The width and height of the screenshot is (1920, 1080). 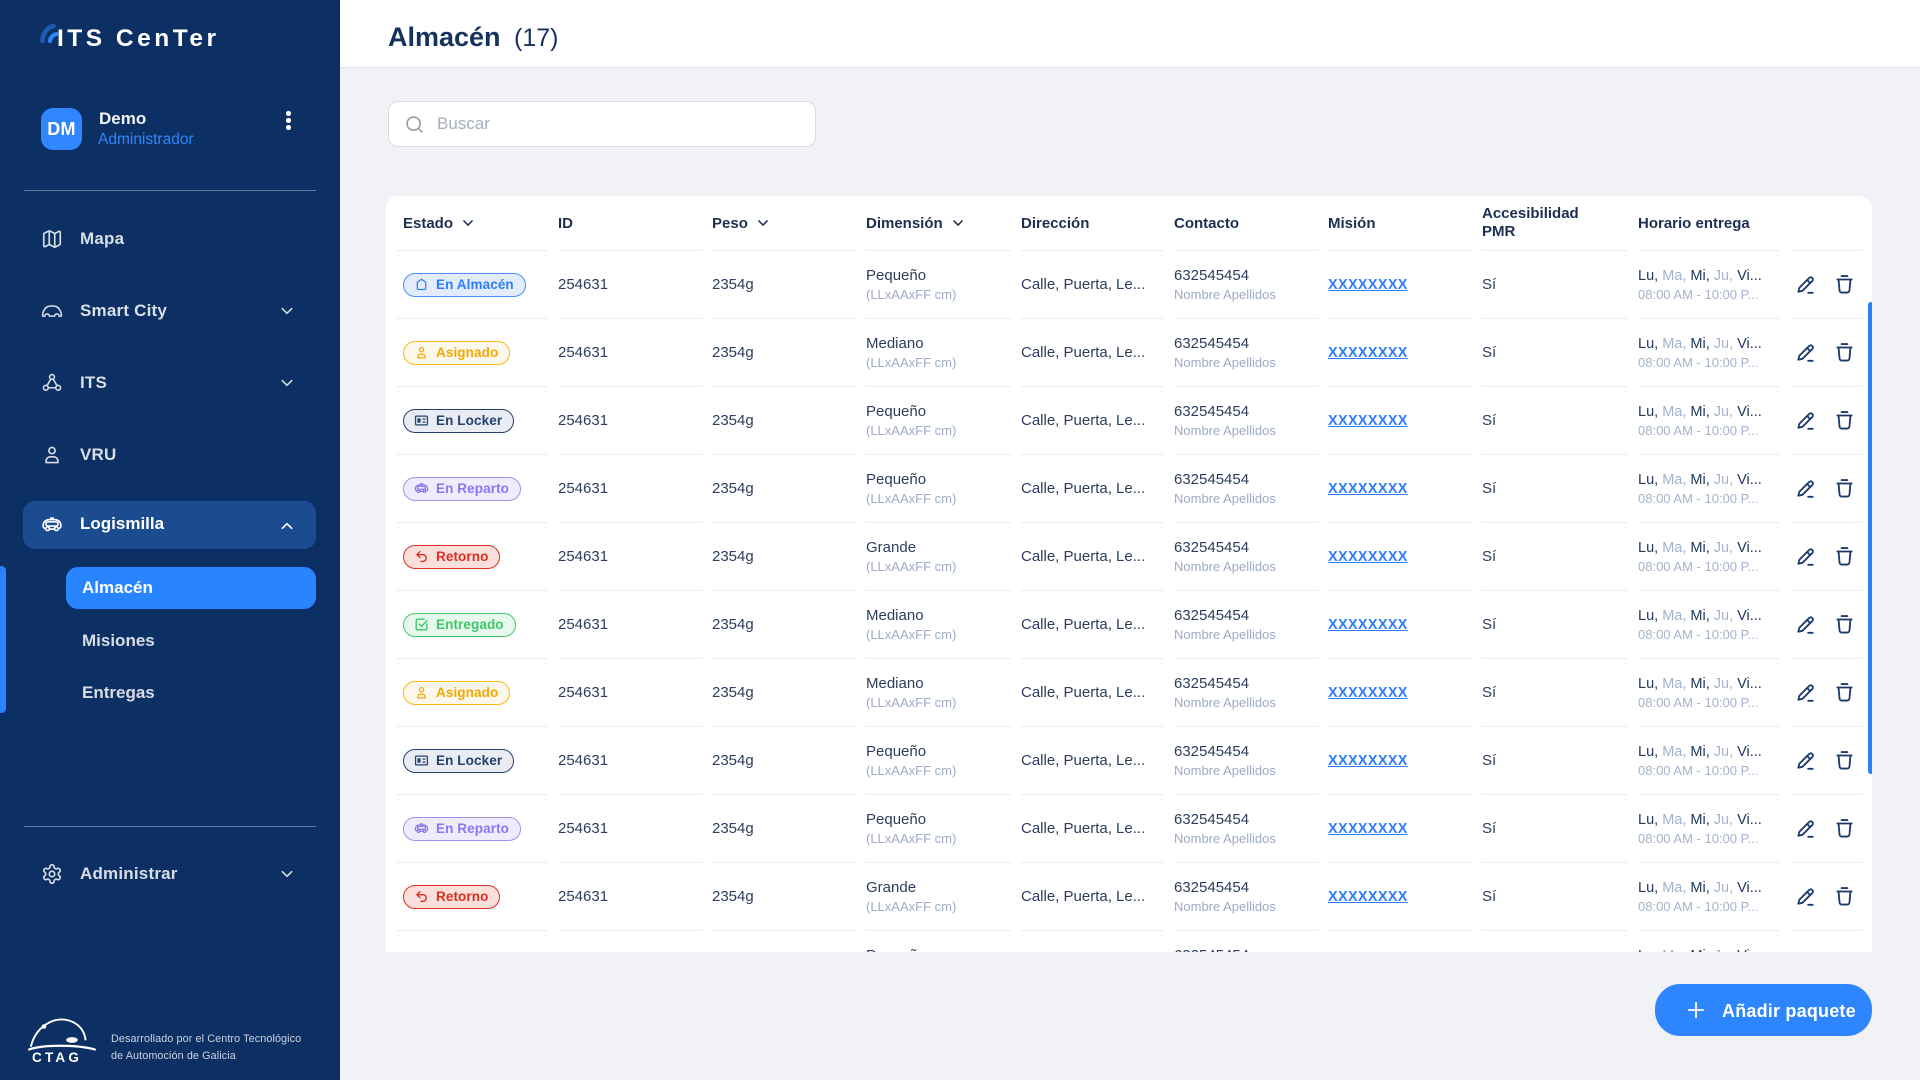 I want to click on svg-text: ITS CenTer, so click(x=138, y=38).